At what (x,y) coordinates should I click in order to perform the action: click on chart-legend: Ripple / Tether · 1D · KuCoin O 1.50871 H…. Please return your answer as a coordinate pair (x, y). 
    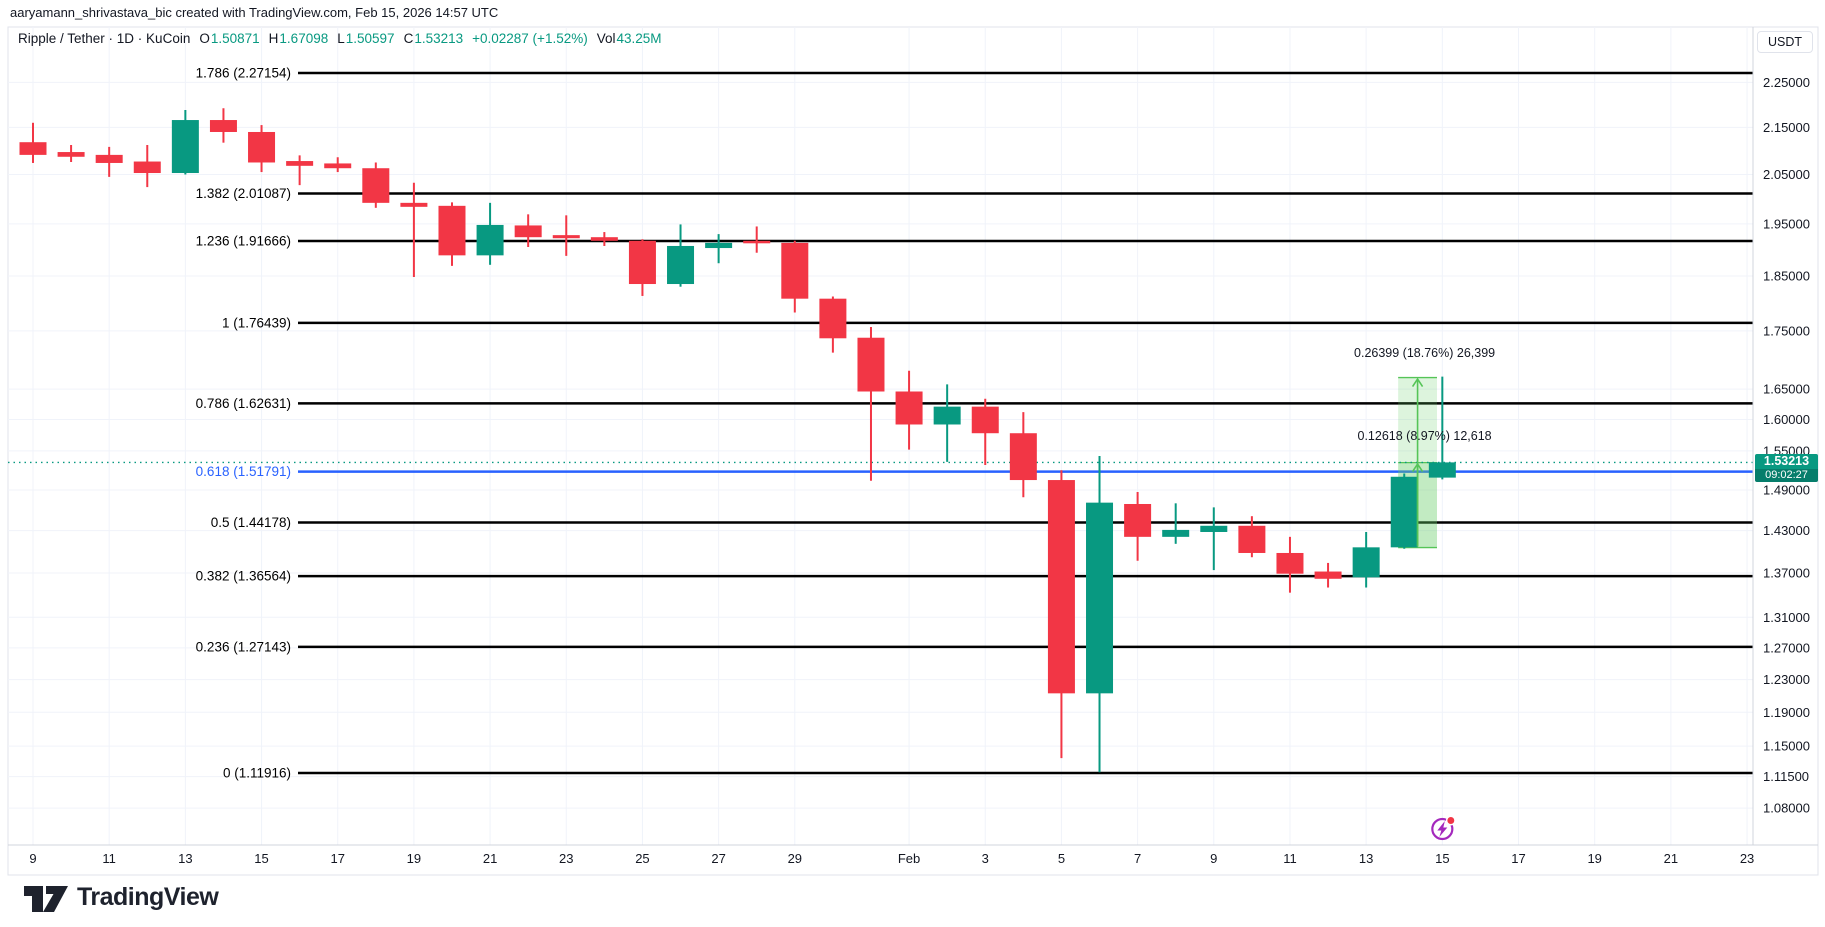
    Looking at the image, I should click on (340, 38).